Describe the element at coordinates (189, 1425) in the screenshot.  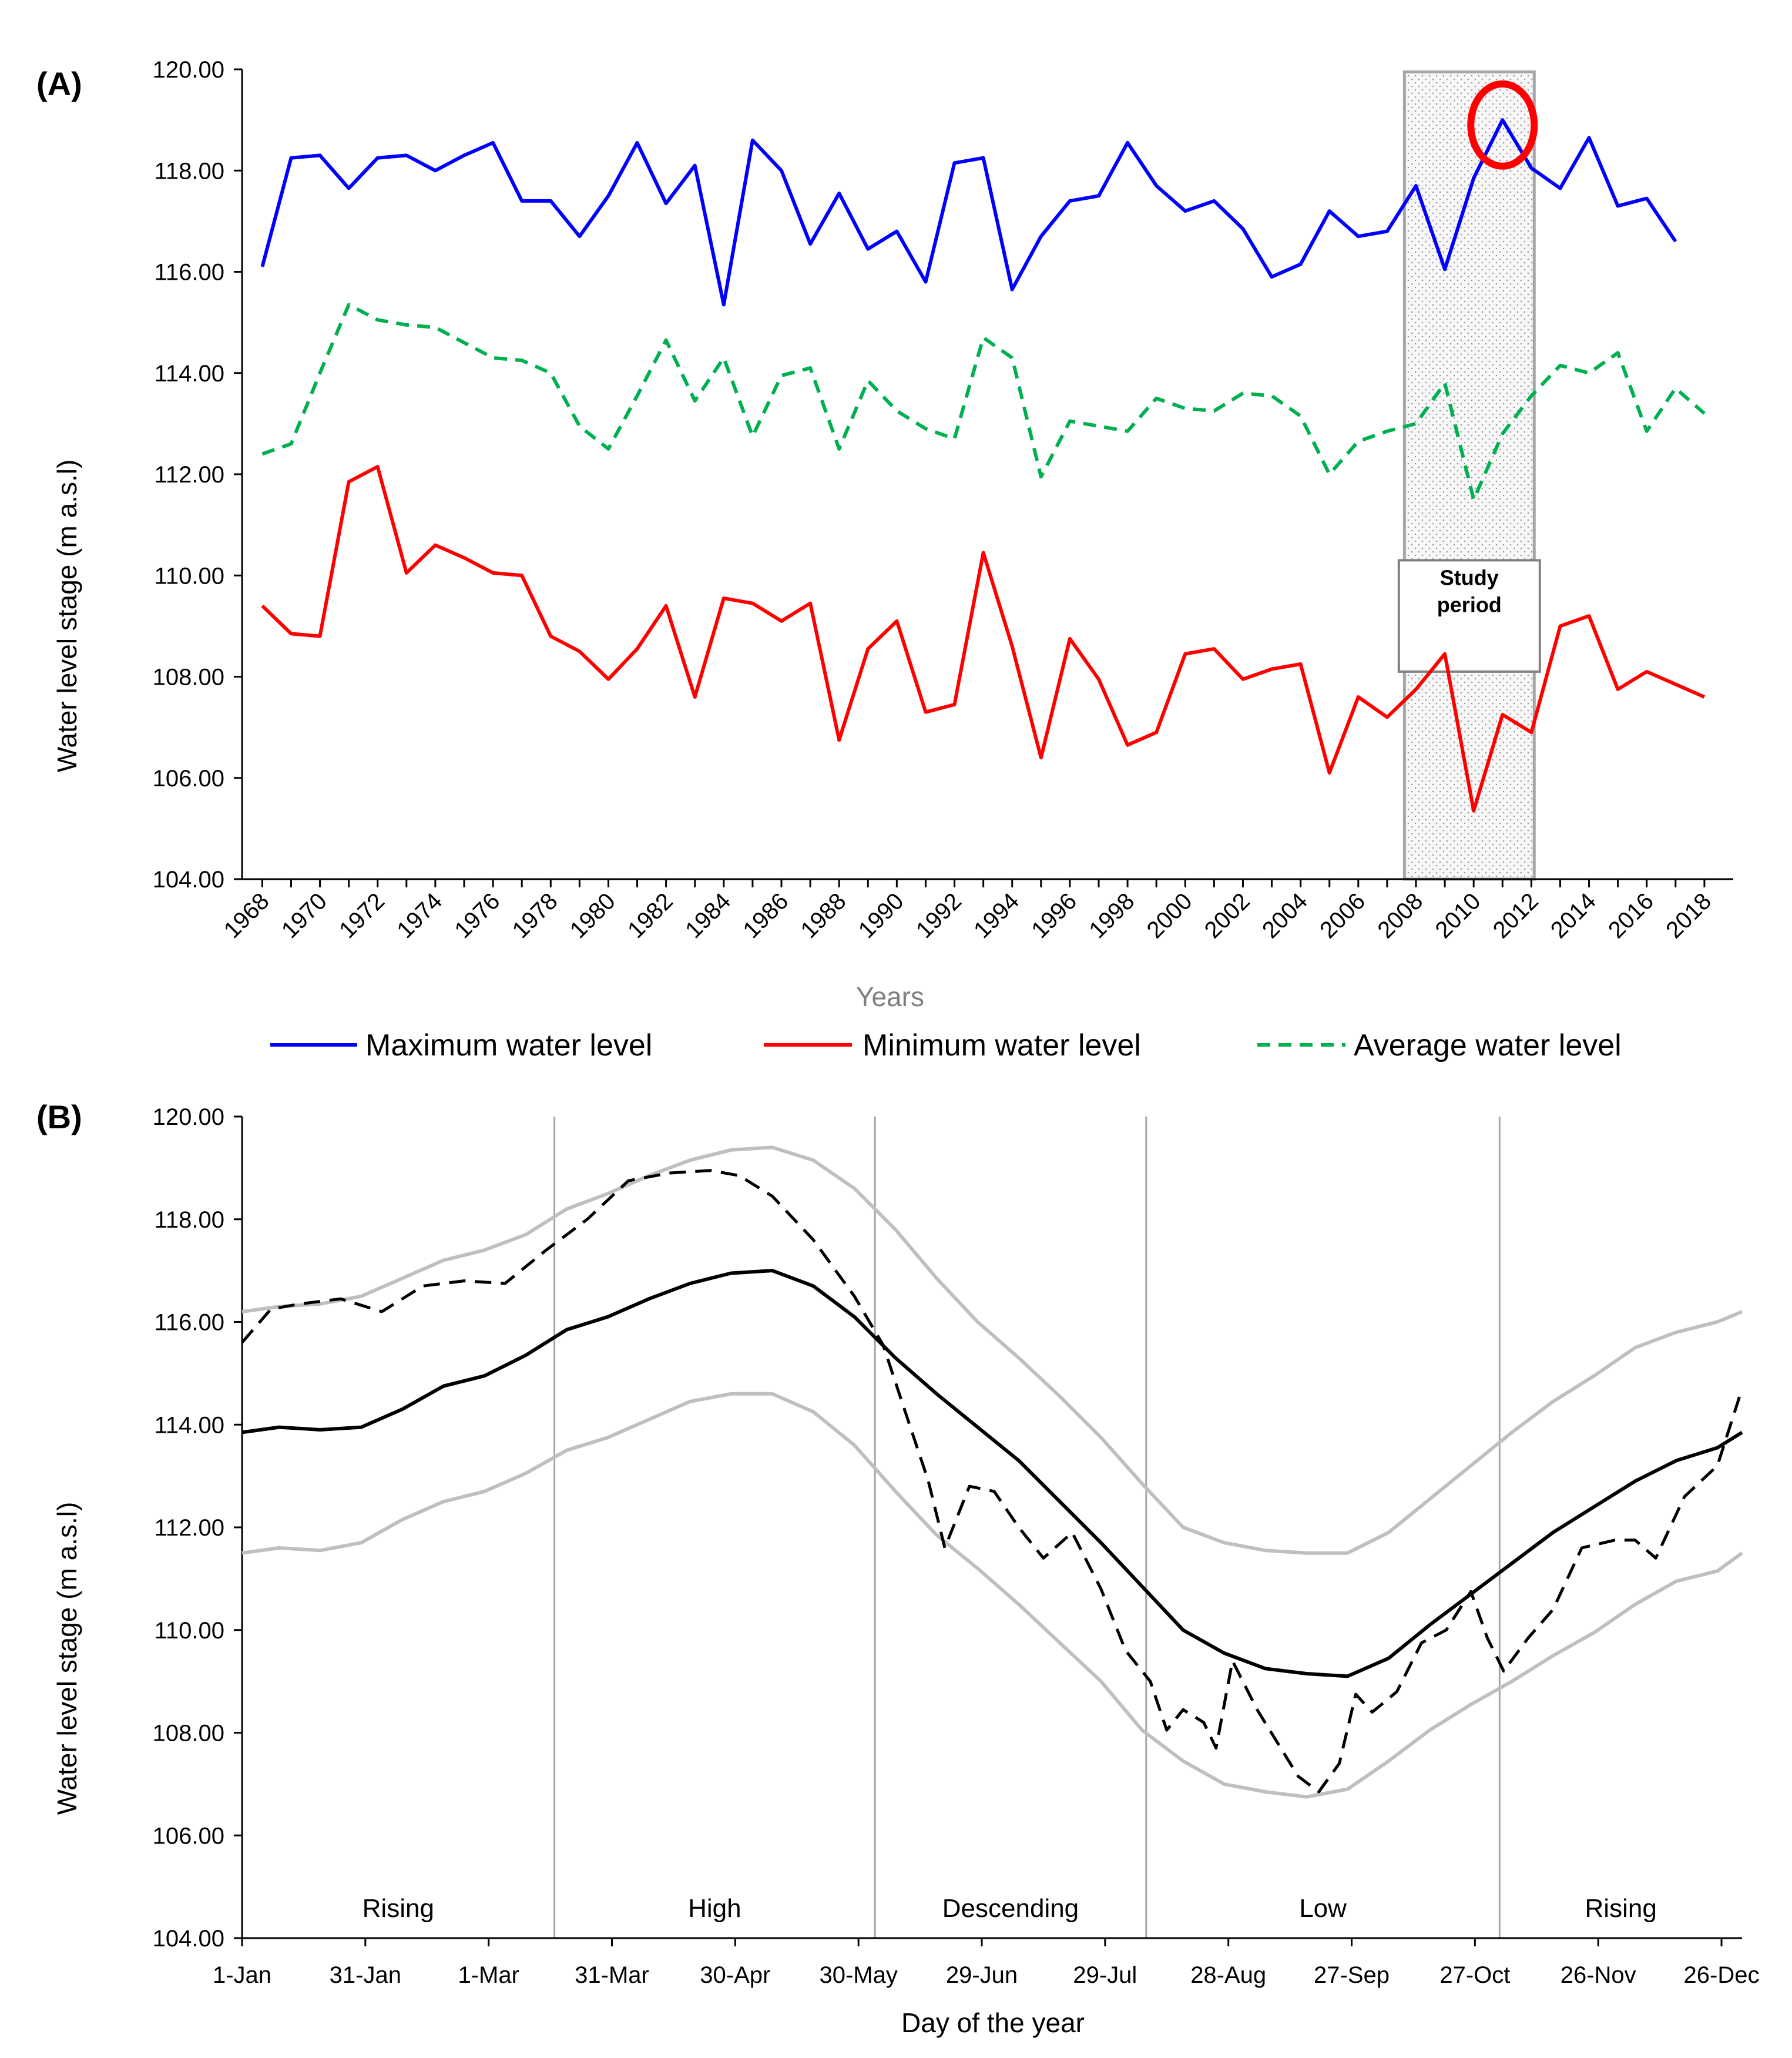
I see `panel-b-y-tick-label: 114.00` at that location.